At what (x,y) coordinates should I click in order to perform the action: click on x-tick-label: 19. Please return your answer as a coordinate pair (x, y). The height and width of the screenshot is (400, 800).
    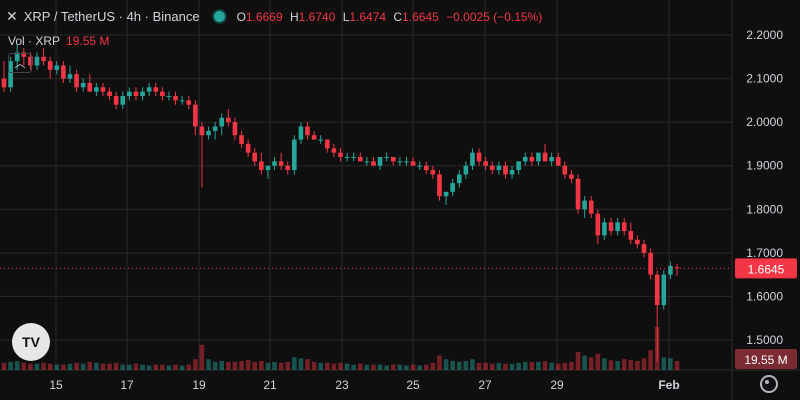
    Looking at the image, I should click on (199, 385).